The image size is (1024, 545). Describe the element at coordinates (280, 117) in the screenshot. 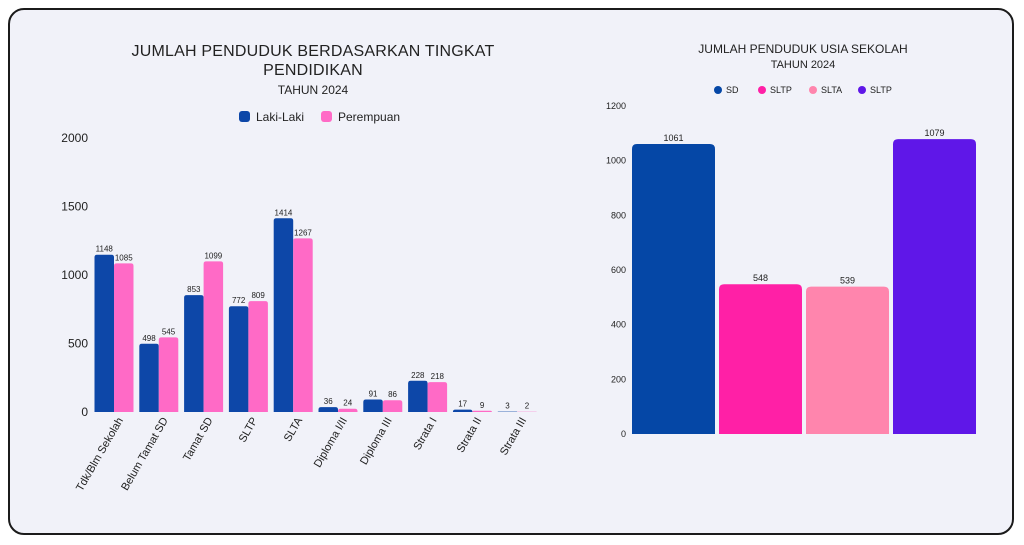

I see `legend-label: Laki-Laki` at that location.